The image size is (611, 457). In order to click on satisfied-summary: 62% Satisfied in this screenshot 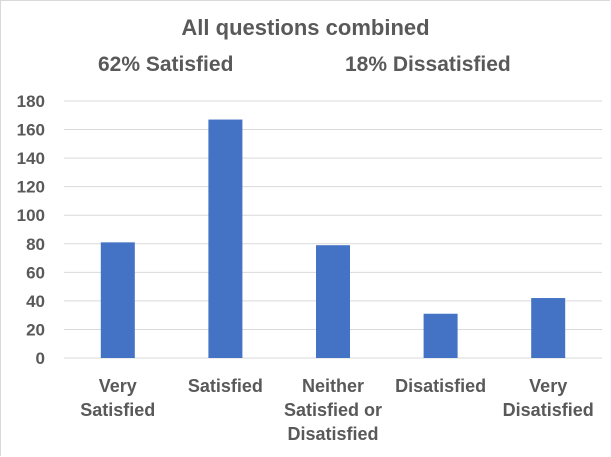, I will do `click(166, 64)`.